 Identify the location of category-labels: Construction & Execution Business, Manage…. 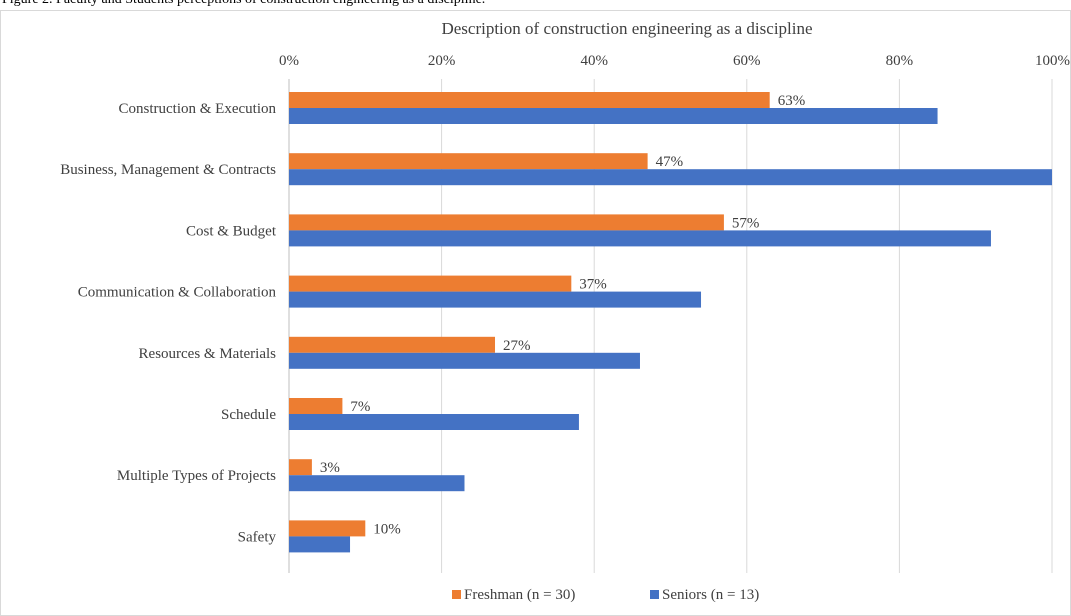
(168, 323).